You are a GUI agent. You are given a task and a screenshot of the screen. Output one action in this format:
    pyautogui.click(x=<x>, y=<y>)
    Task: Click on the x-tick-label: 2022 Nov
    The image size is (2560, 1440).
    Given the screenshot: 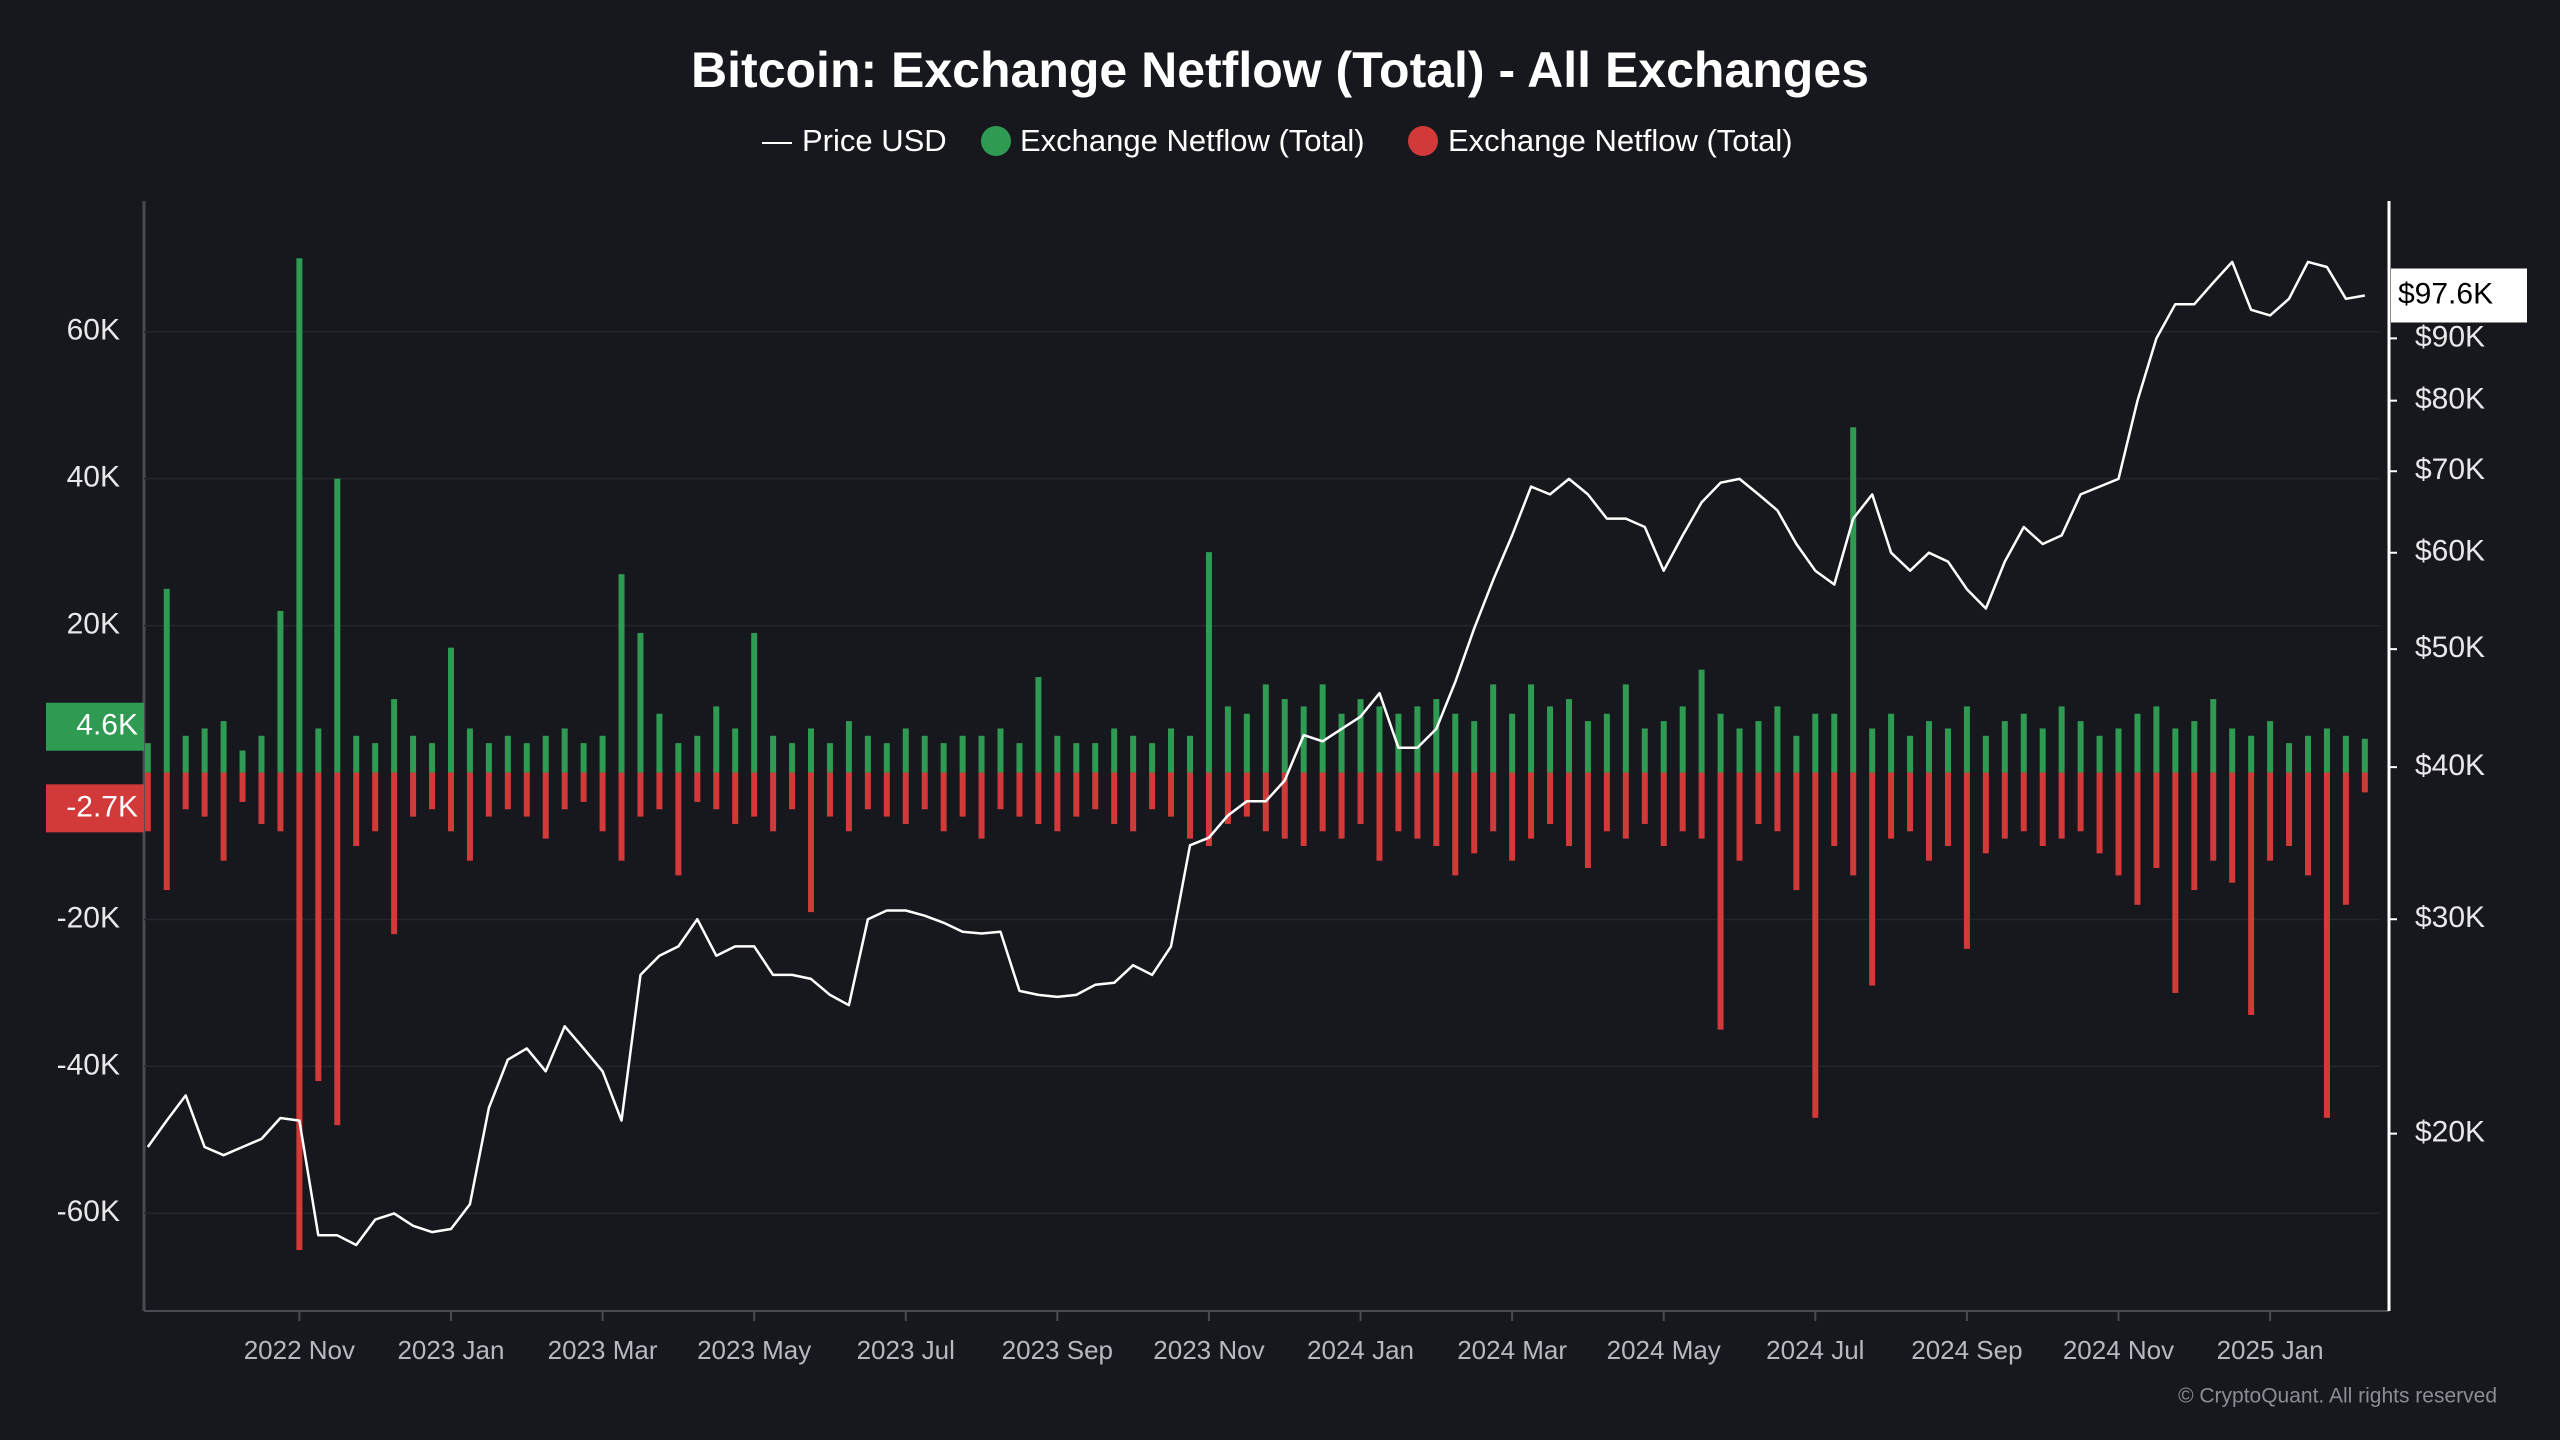 What is the action you would take?
    pyautogui.click(x=299, y=1350)
    